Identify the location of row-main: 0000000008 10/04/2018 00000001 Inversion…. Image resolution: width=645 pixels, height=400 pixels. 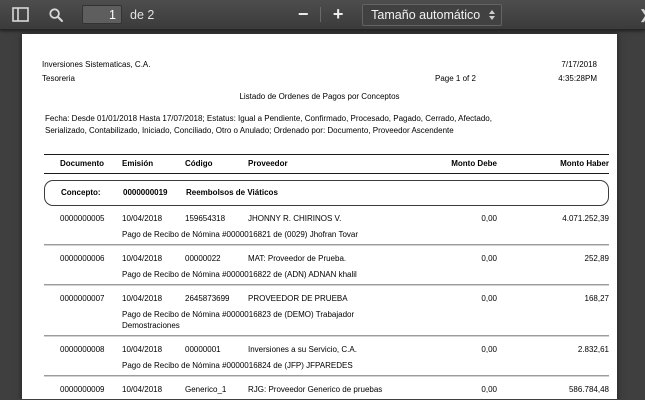
(326, 350).